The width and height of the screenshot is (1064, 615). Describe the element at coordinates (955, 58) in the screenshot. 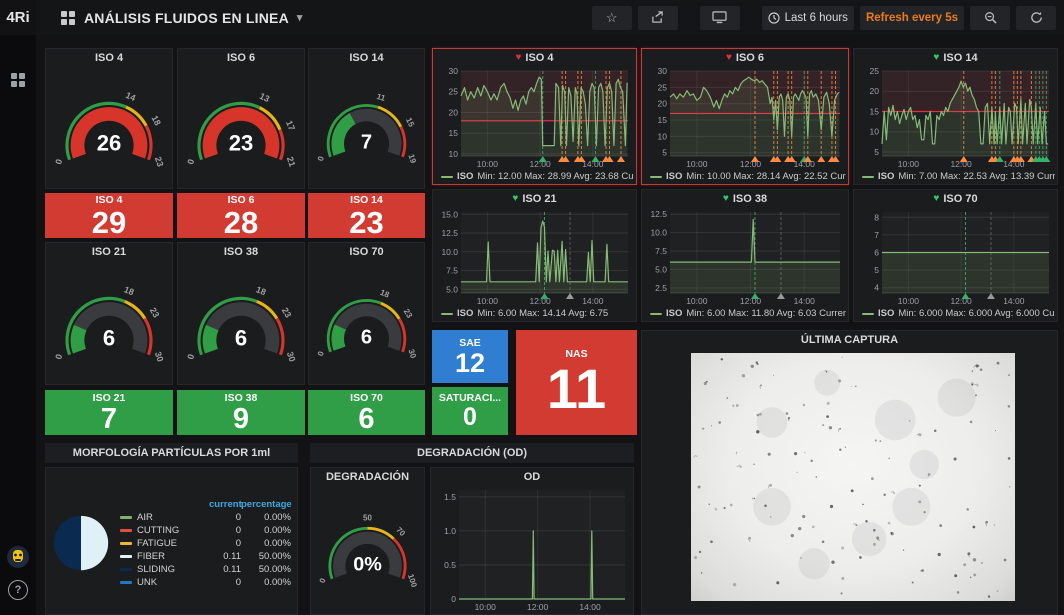

I see `panel-title: ♥ ISO 14` at that location.